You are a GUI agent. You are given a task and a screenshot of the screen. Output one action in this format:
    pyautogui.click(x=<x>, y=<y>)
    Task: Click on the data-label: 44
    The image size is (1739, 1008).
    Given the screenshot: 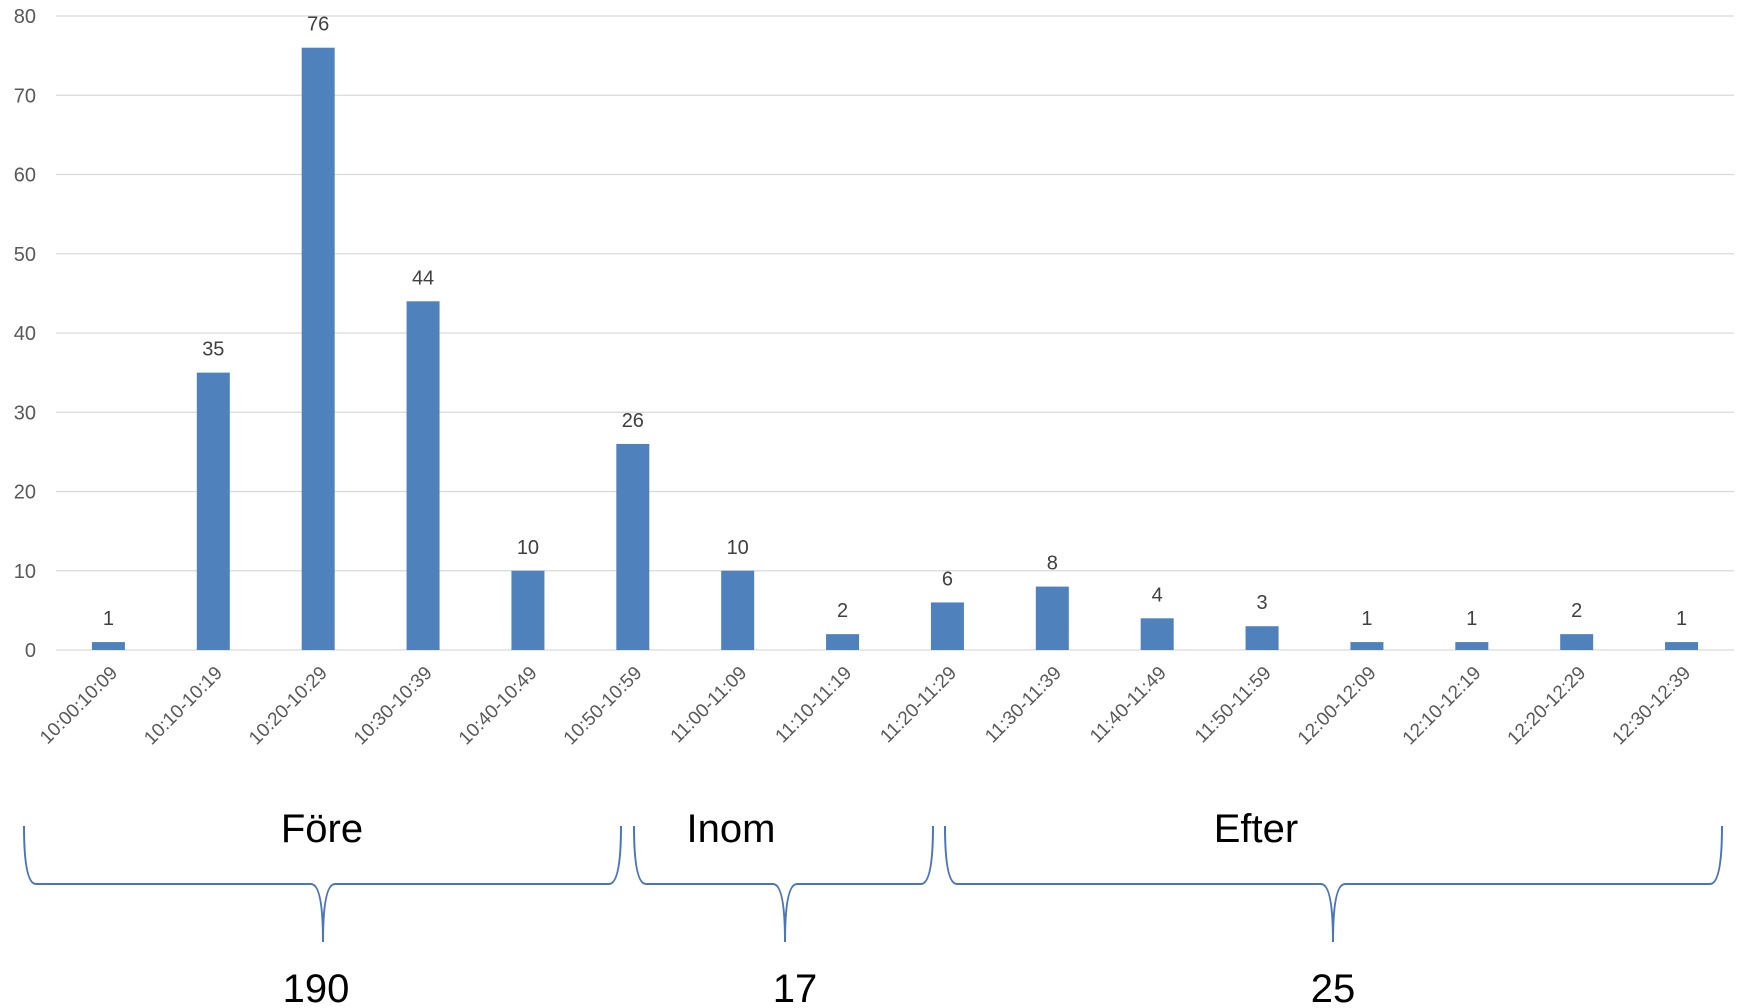 What is the action you would take?
    pyautogui.click(x=423, y=278)
    